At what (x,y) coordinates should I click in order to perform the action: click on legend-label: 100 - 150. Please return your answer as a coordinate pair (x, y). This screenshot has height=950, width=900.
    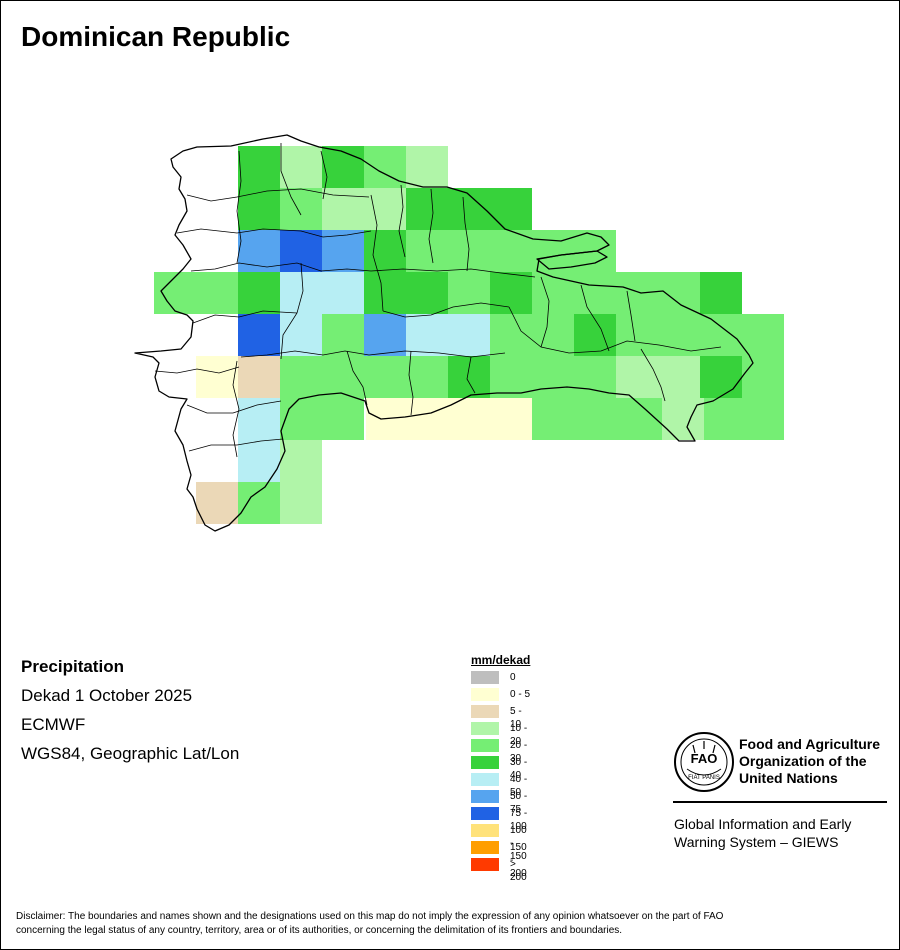
    Looking at the image, I should click on (518, 843).